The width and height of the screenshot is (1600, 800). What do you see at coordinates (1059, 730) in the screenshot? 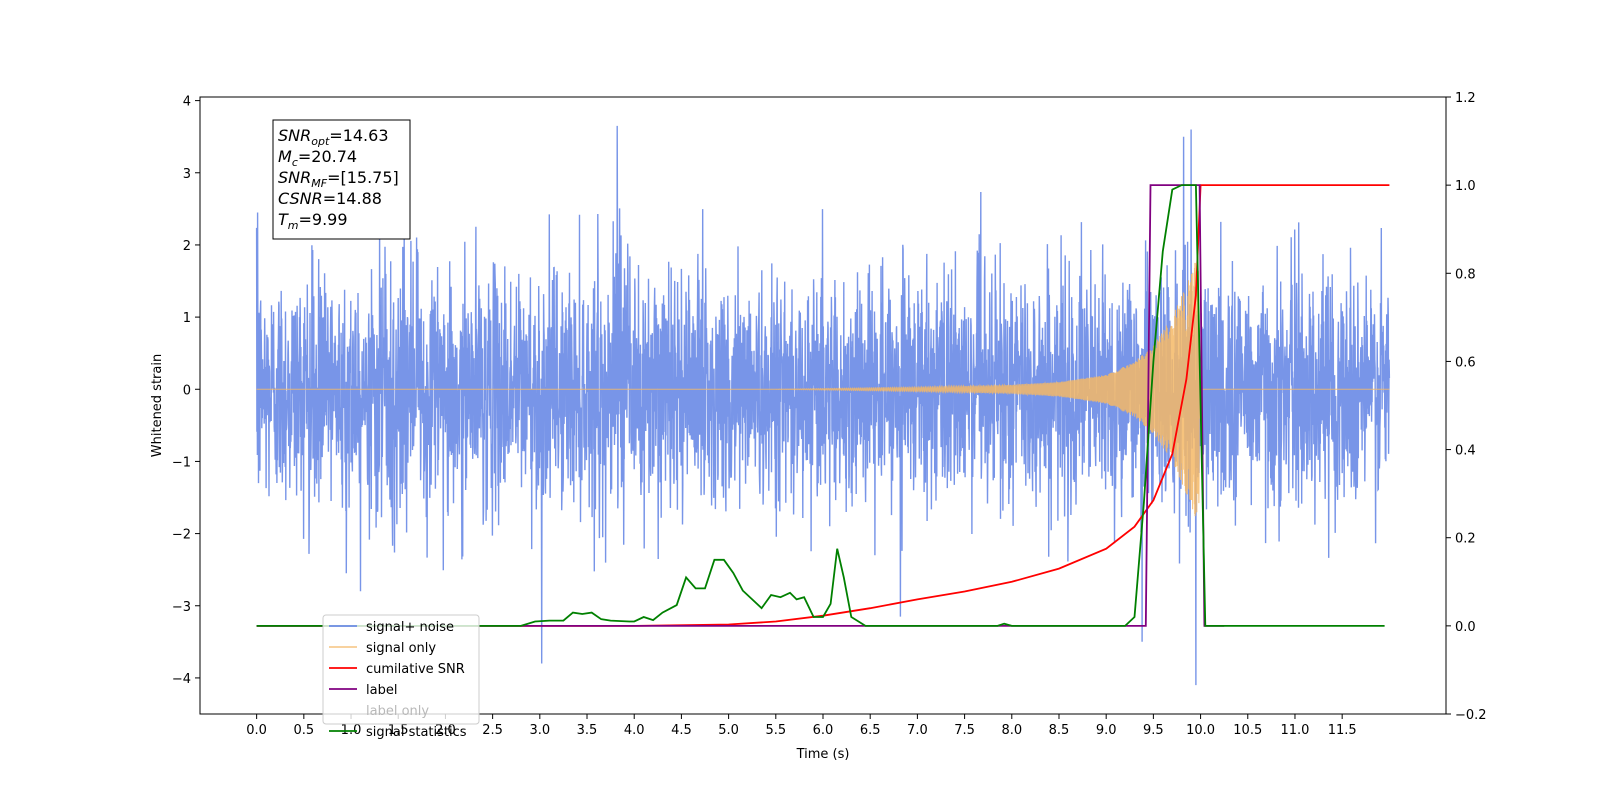
I see `x-tick-label: 8.5` at bounding box center [1059, 730].